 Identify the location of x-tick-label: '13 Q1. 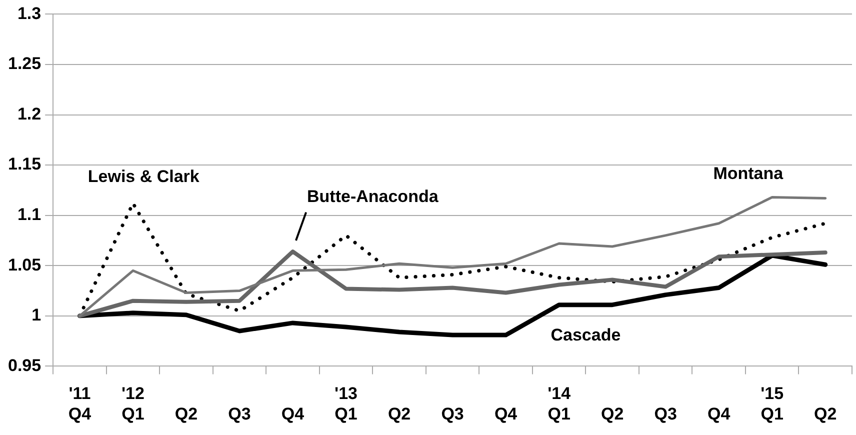
(346, 404).